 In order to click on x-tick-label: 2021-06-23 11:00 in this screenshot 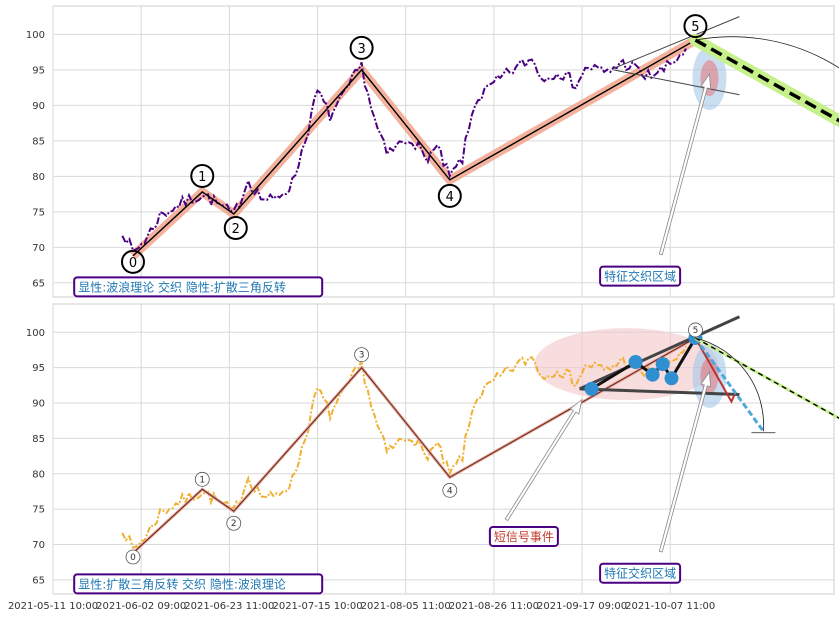, I will do `click(229, 606)`.